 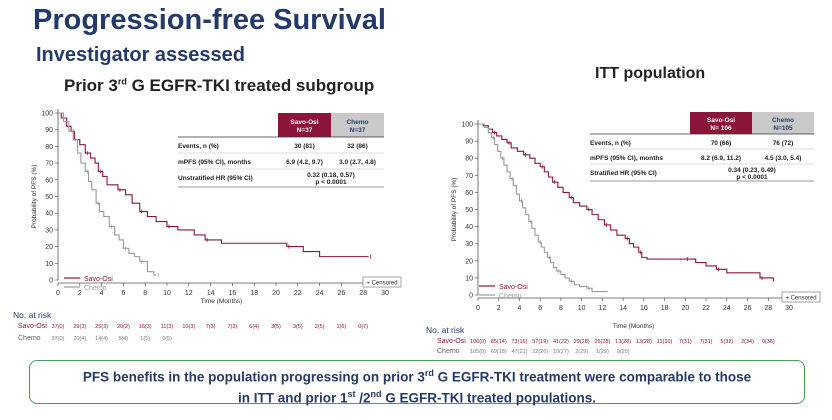 I want to click on chart2-at-risk-savo-value: 2(34), so click(x=747, y=342).